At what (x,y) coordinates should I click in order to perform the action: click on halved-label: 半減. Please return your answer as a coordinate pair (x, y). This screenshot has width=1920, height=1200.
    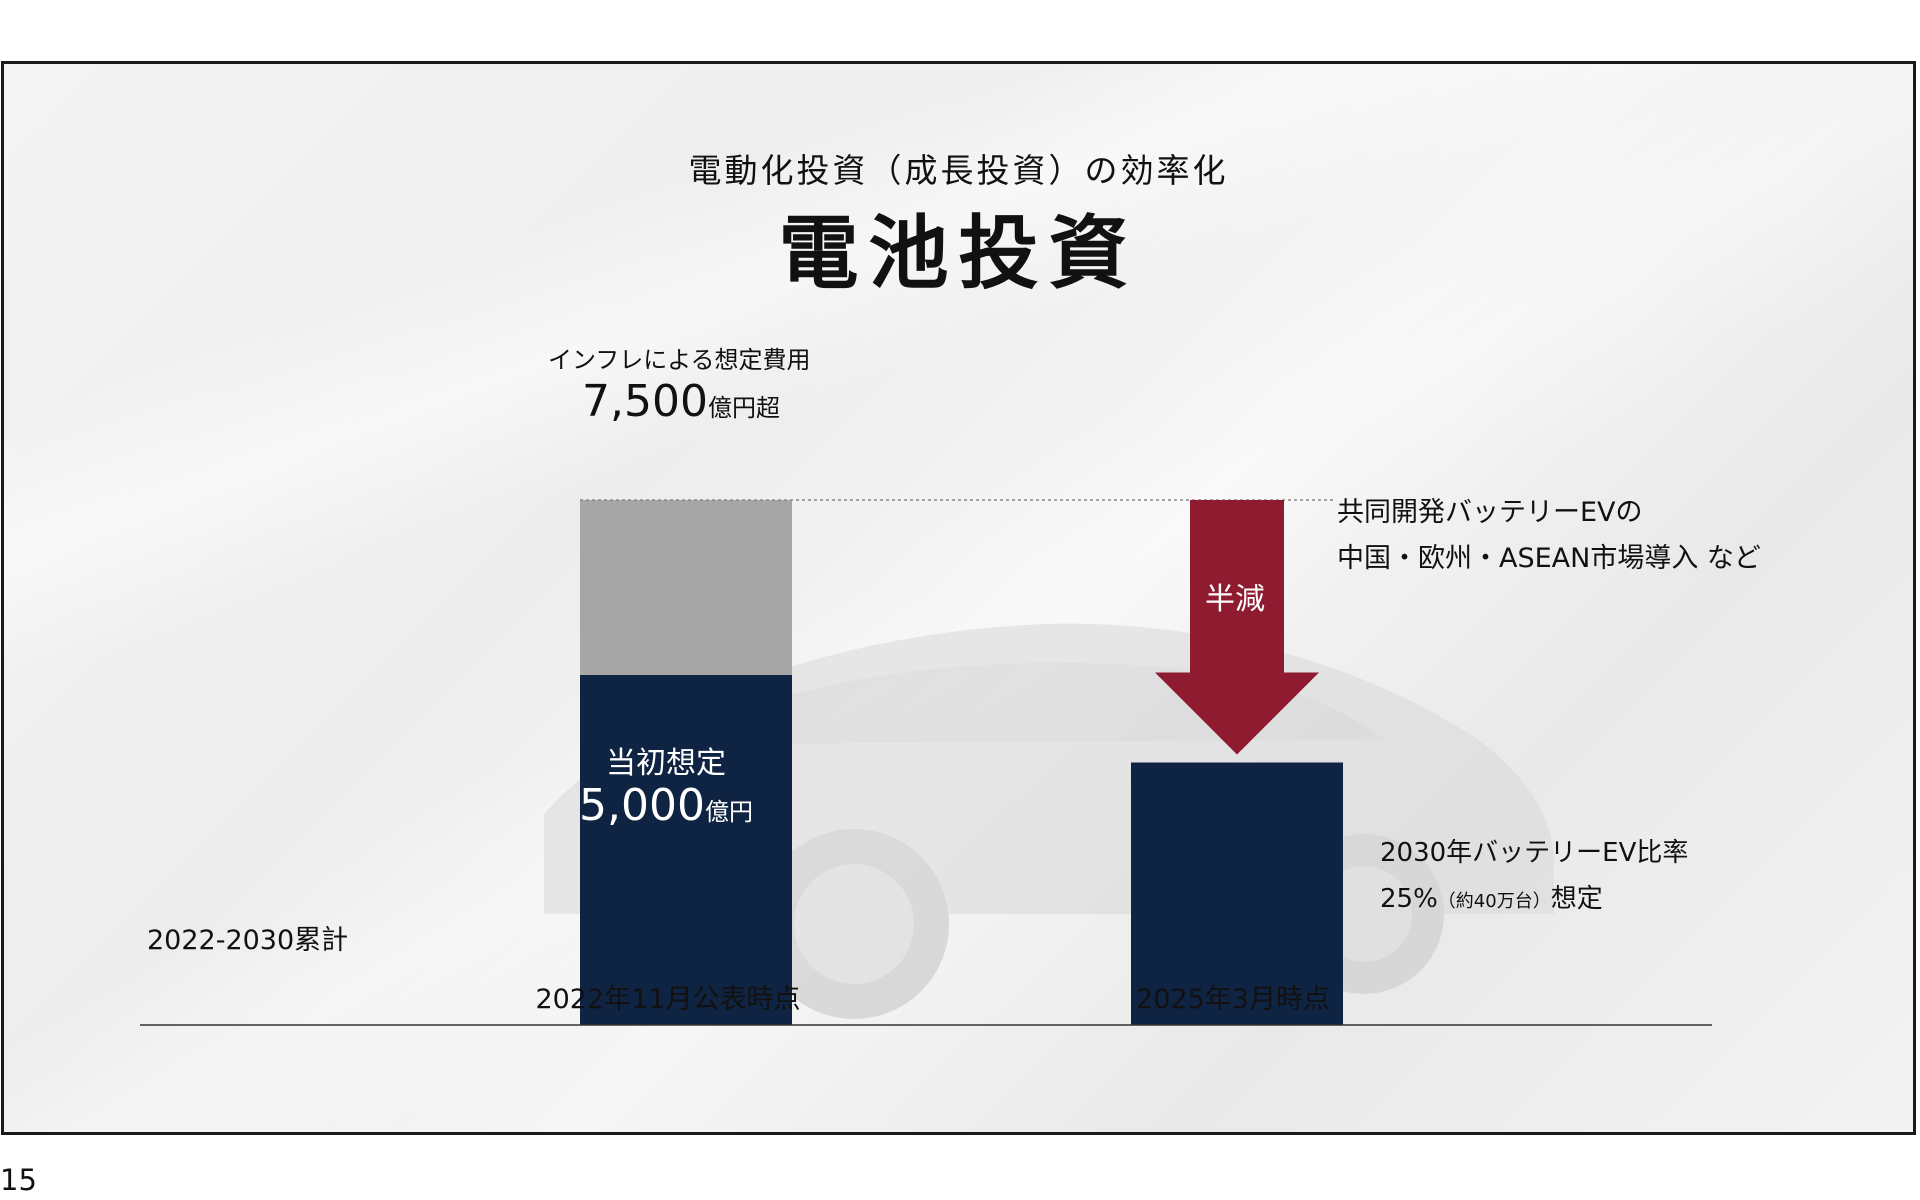
    Looking at the image, I should click on (1235, 599).